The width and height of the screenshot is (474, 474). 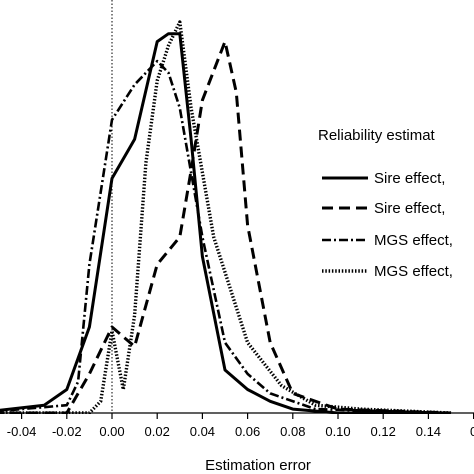 What do you see at coordinates (413, 240) in the screenshot?
I see `legend-label-3: MGS effect,` at bounding box center [413, 240].